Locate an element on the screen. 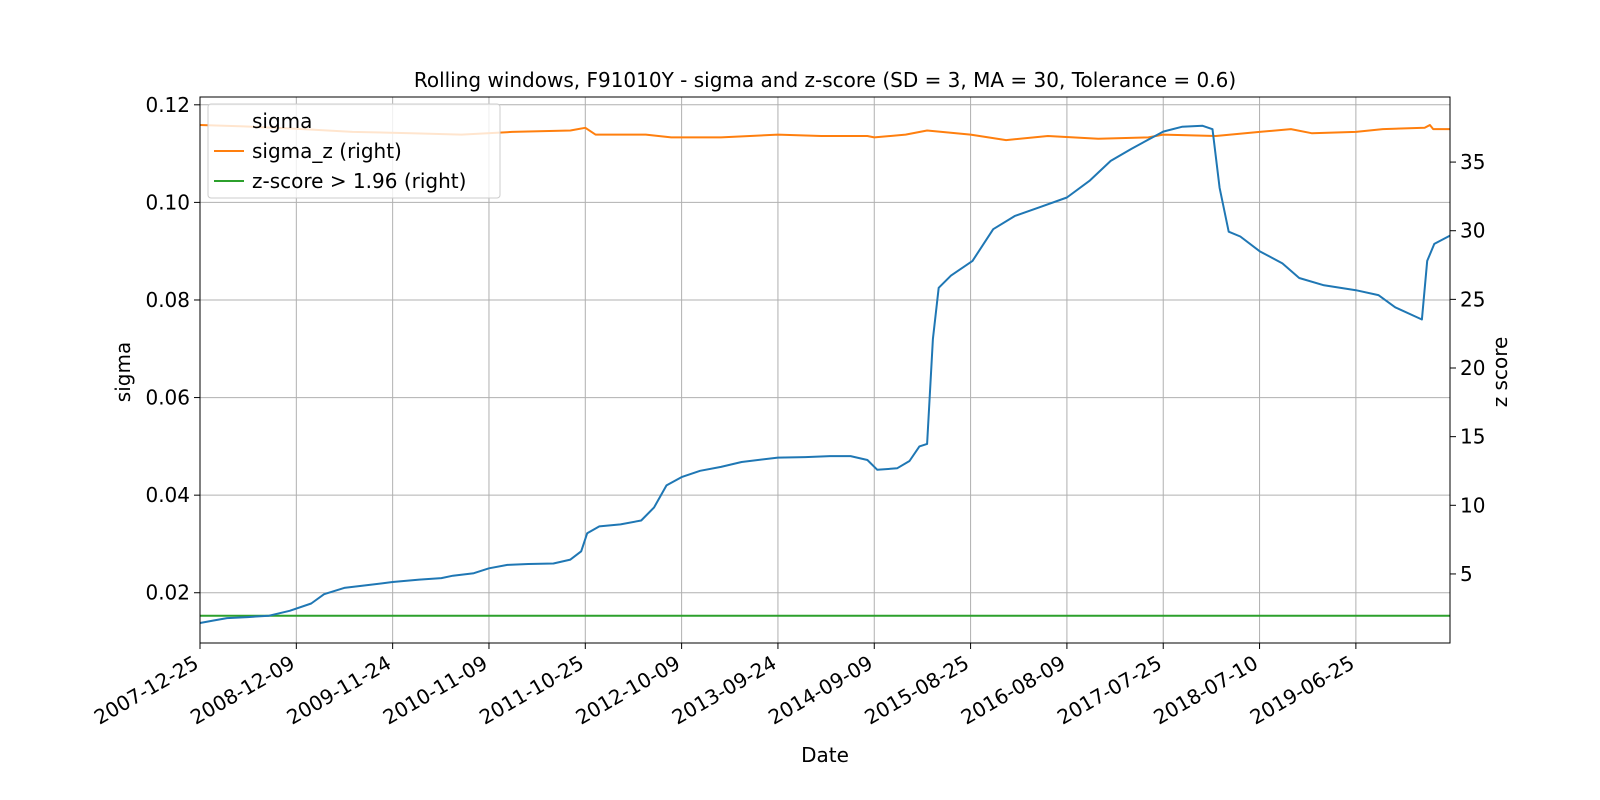 The height and width of the screenshot is (800, 1600). x-tick-label: 2008-12-09 is located at coordinates (242, 690).